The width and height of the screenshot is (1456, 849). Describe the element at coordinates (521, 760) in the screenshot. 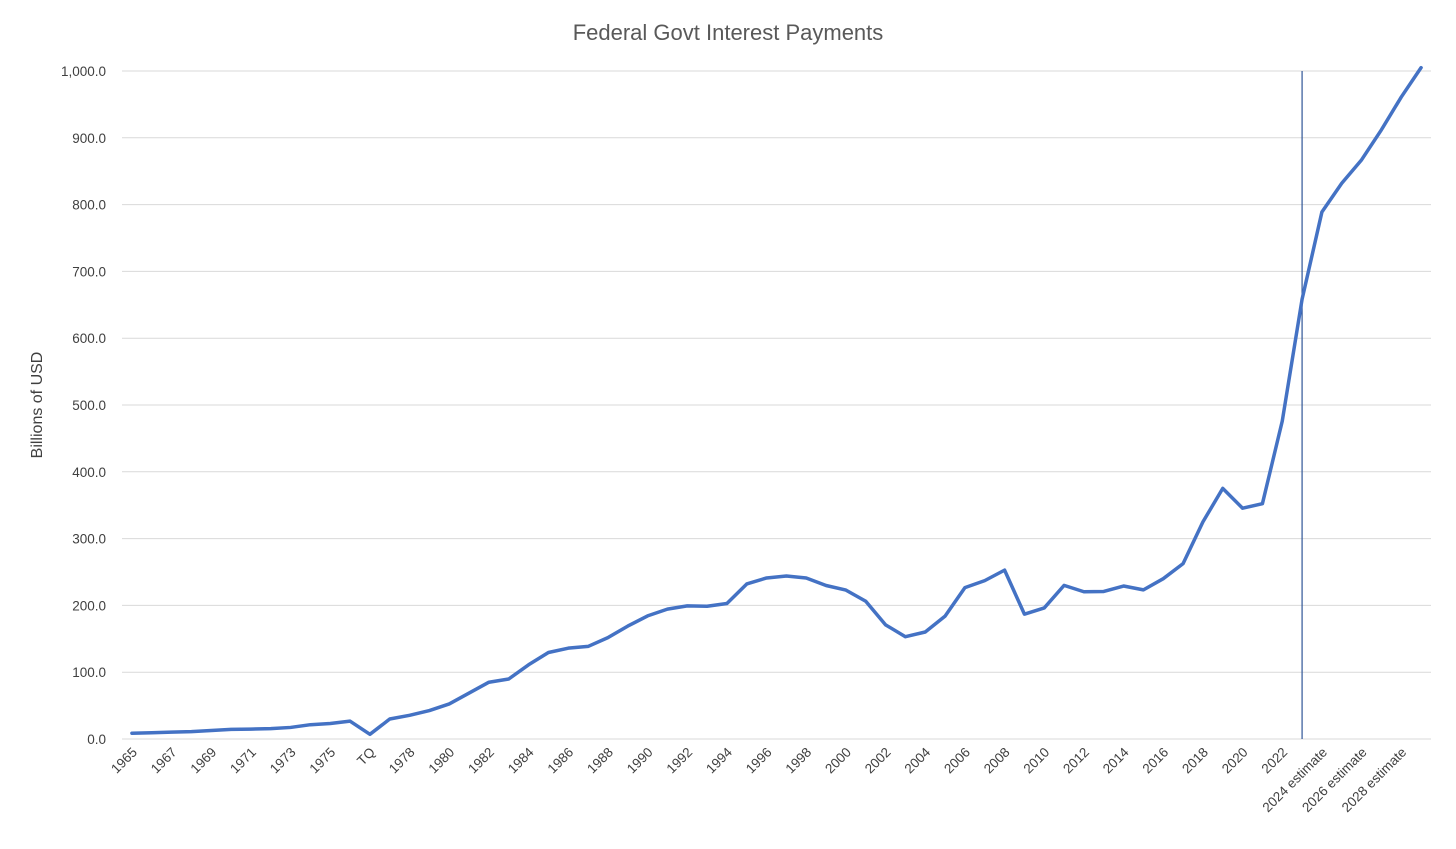

I see `x-tick-label: 1984` at that location.